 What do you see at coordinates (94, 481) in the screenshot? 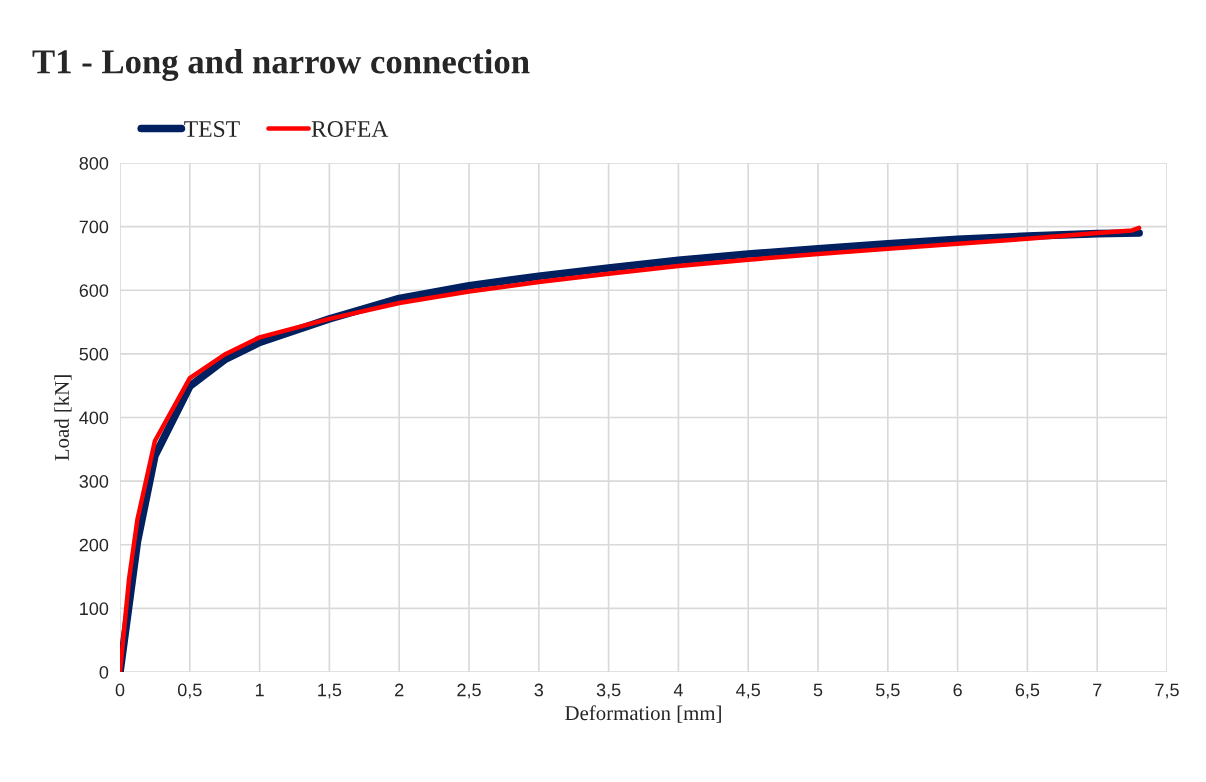
I see `y-tick-label: 300` at bounding box center [94, 481].